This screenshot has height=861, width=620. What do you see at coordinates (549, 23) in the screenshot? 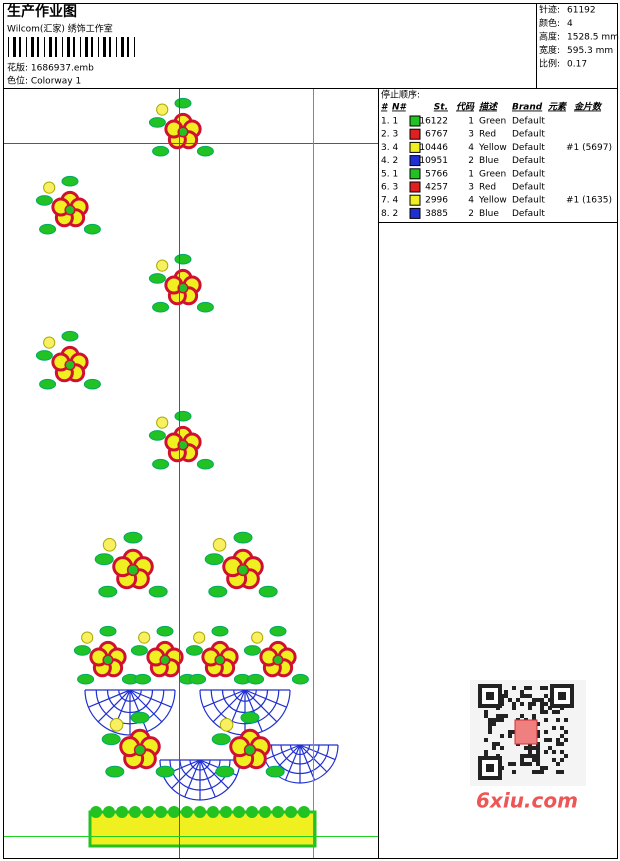
I see `stat-label: 颜色:` at bounding box center [549, 23].